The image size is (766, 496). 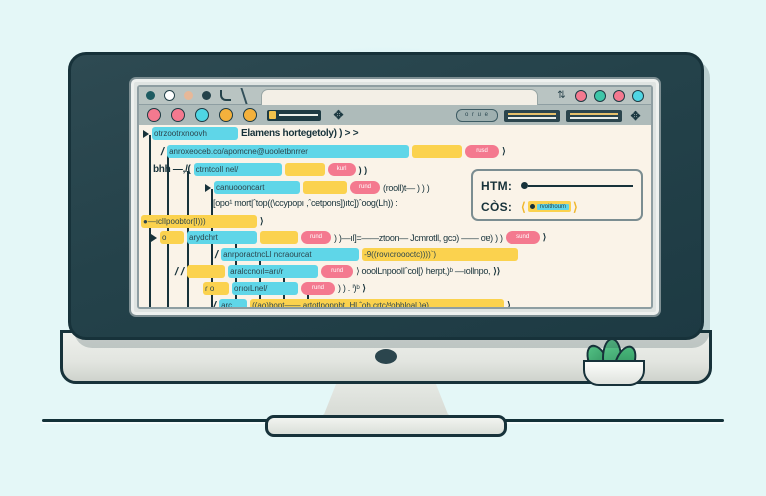 I want to click on code-token-y: -9((rovıcroooctc))))`), so click(x=440, y=254).